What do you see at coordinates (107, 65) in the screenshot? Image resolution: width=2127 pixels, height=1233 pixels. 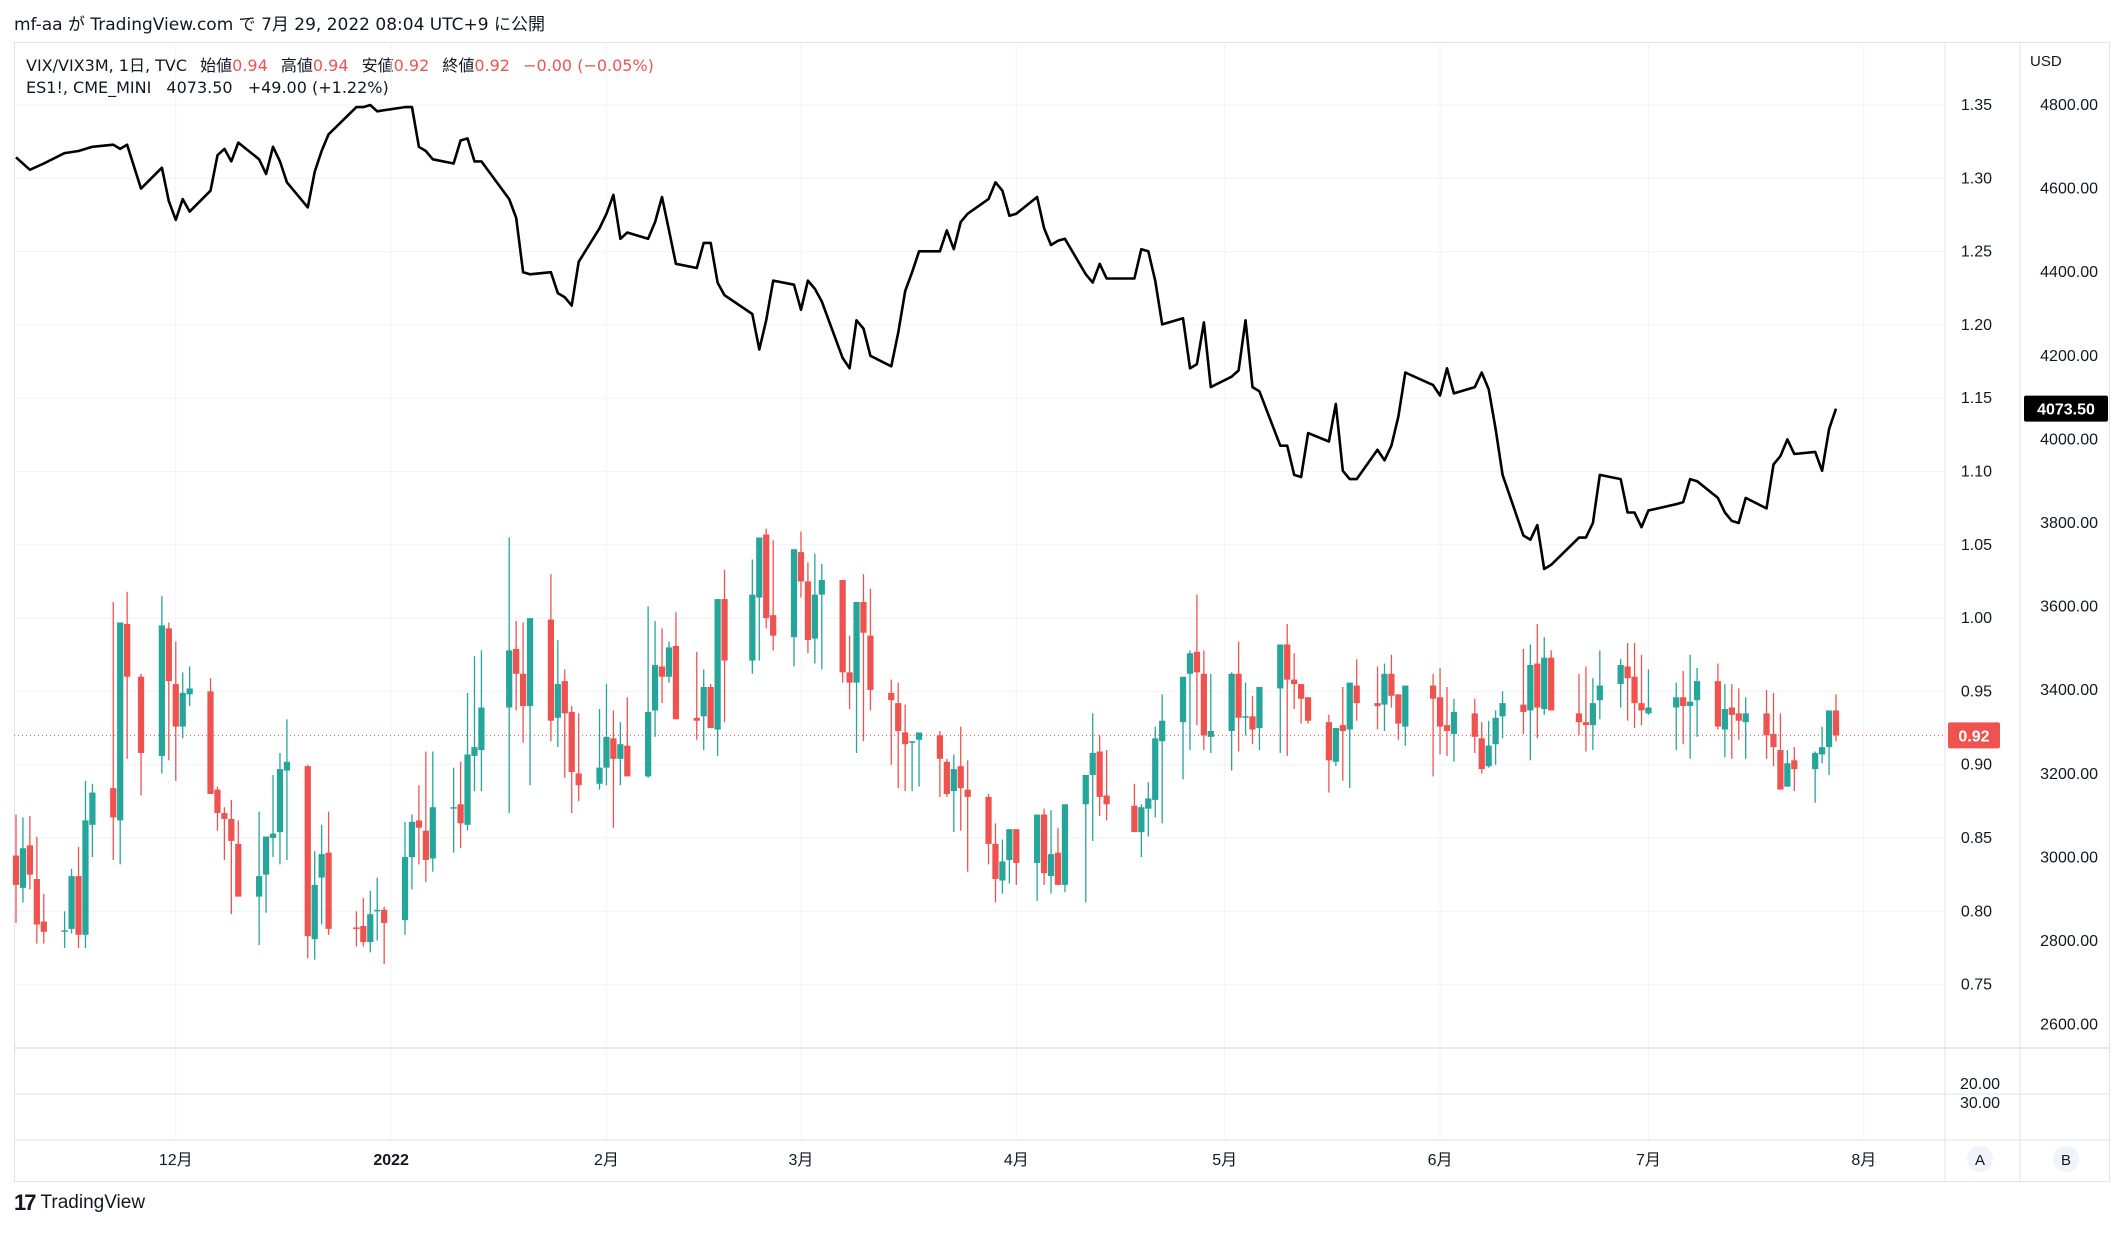 I see `legend-vix-symbol: VIX/VIX3M, 1日, TVC` at bounding box center [107, 65].